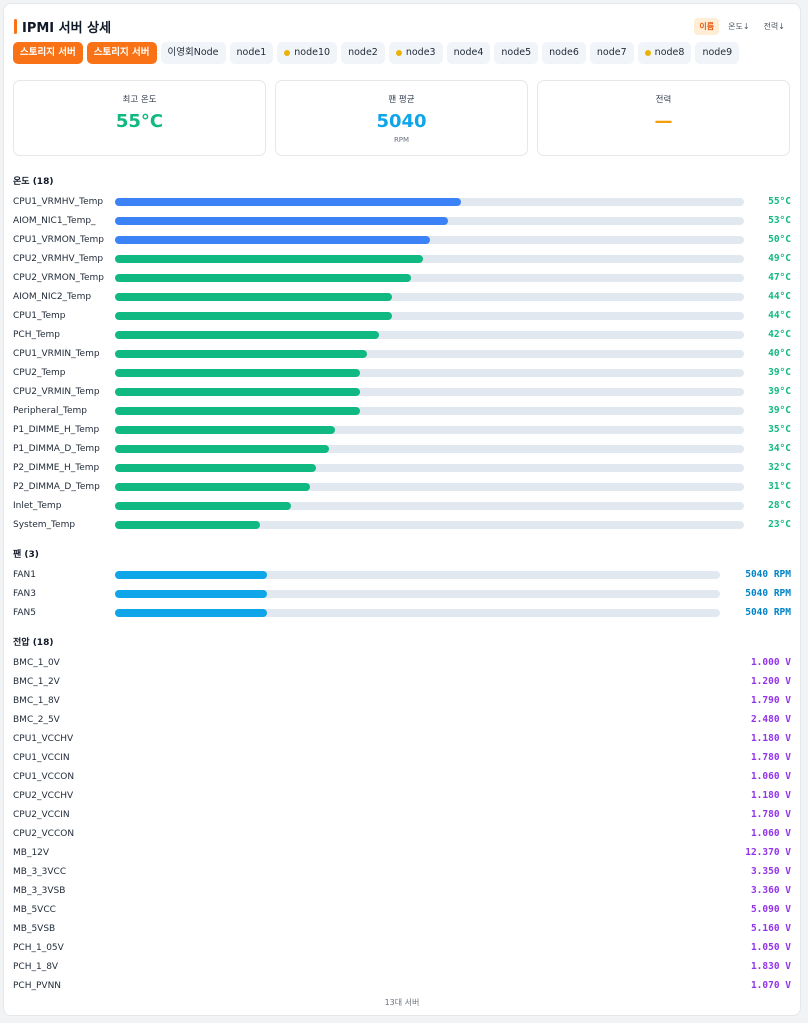  What do you see at coordinates (770, 871) in the screenshot?
I see `metric-value: 3.350 V` at bounding box center [770, 871].